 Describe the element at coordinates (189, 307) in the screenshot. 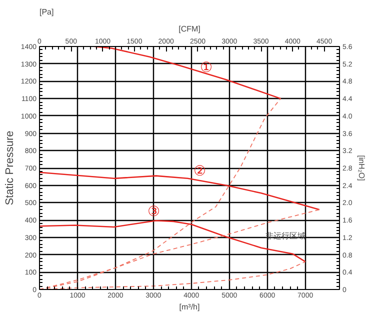

I see `x-axis-title: [m³/h]` at that location.